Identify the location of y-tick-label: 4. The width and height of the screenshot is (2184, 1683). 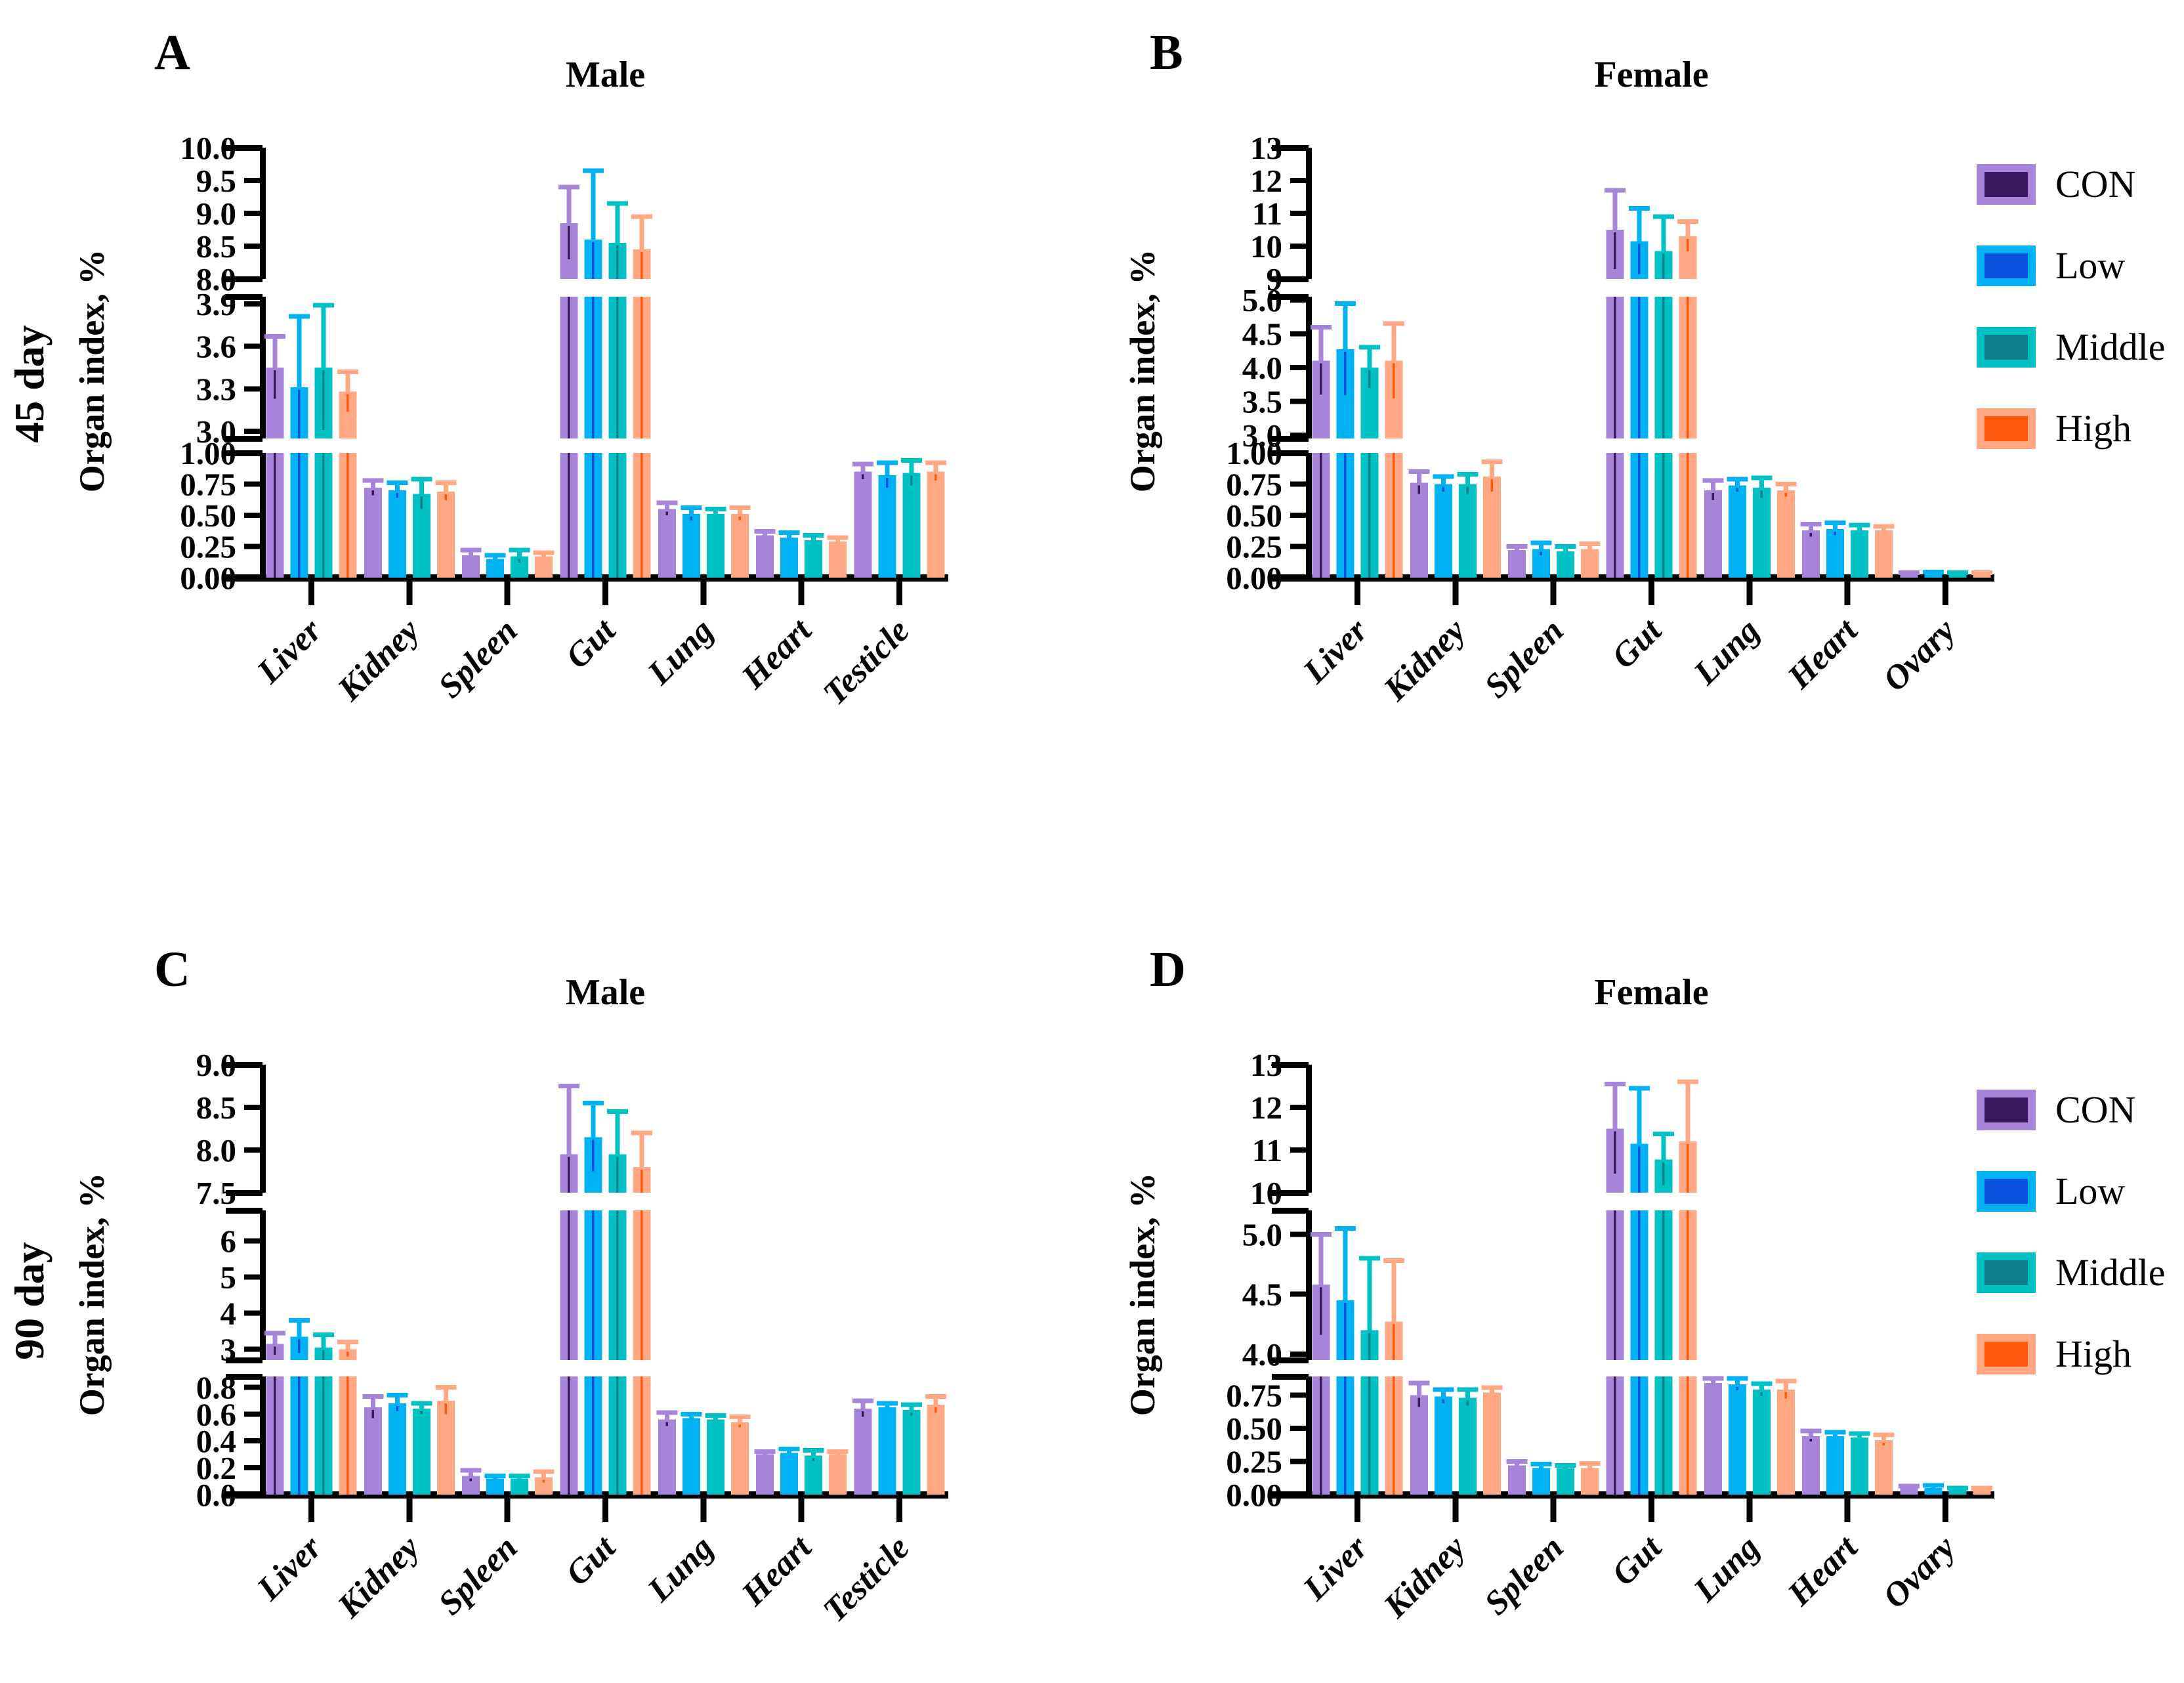
(228, 1314).